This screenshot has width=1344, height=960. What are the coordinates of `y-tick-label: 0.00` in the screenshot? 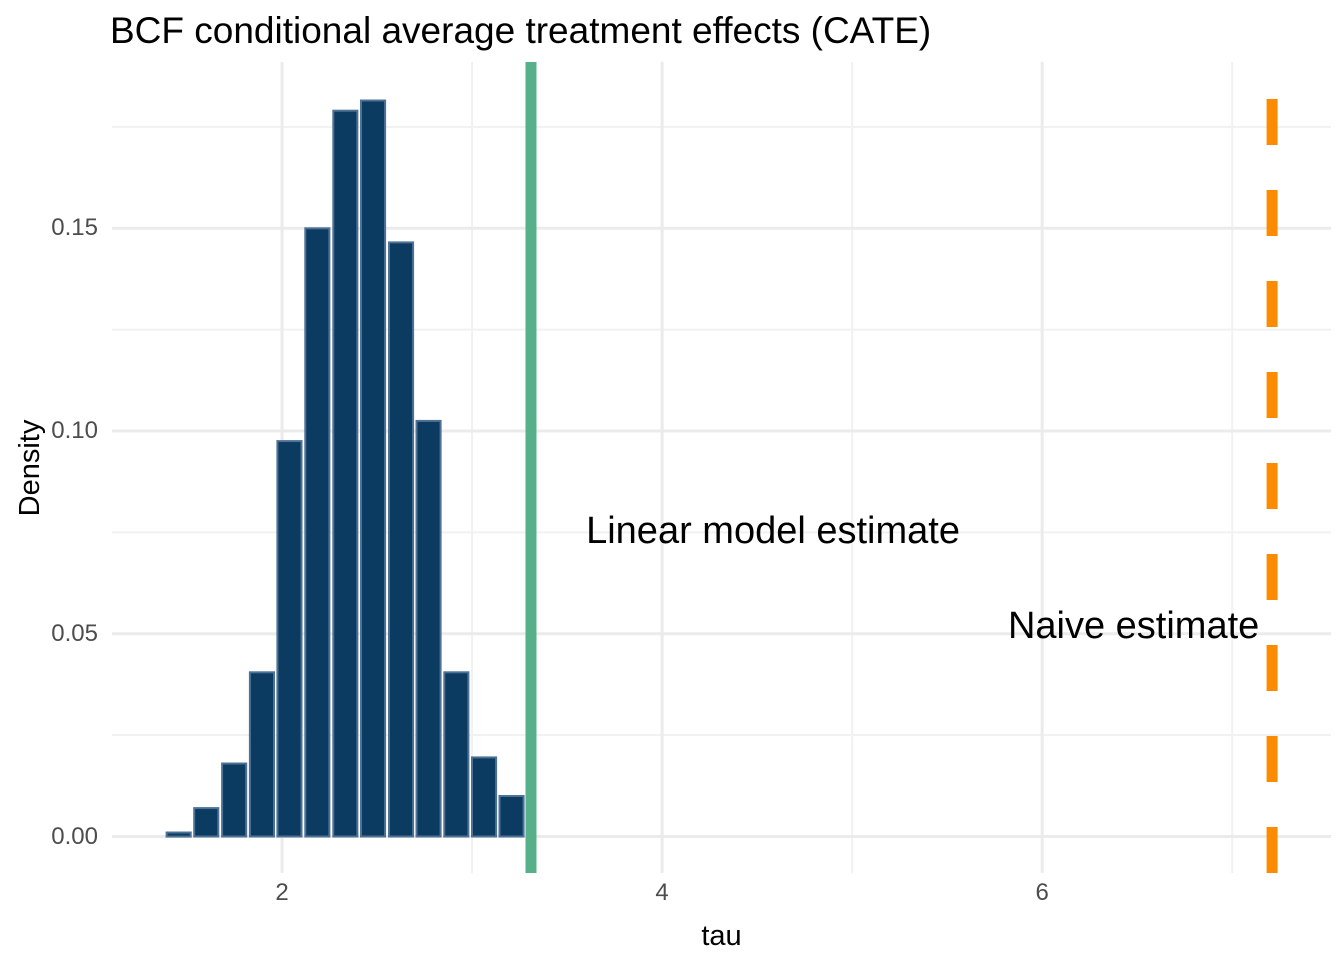 It's located at (74, 836).